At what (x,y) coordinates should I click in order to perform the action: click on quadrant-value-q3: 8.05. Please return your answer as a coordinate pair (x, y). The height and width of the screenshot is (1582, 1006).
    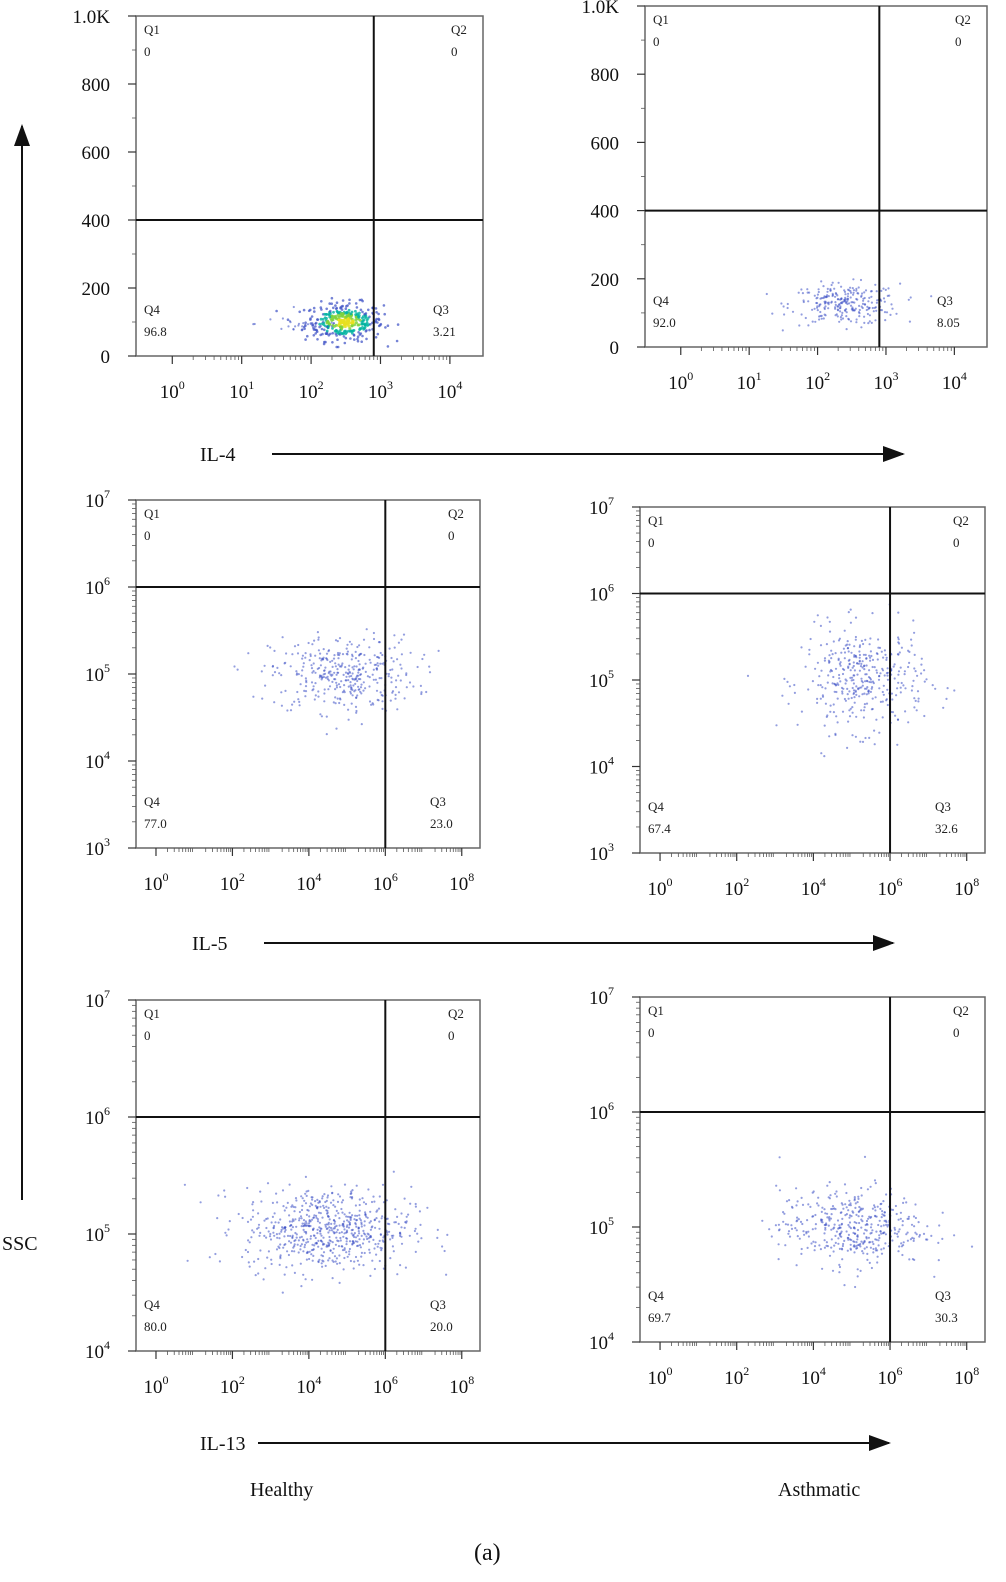
    Looking at the image, I should click on (948, 322).